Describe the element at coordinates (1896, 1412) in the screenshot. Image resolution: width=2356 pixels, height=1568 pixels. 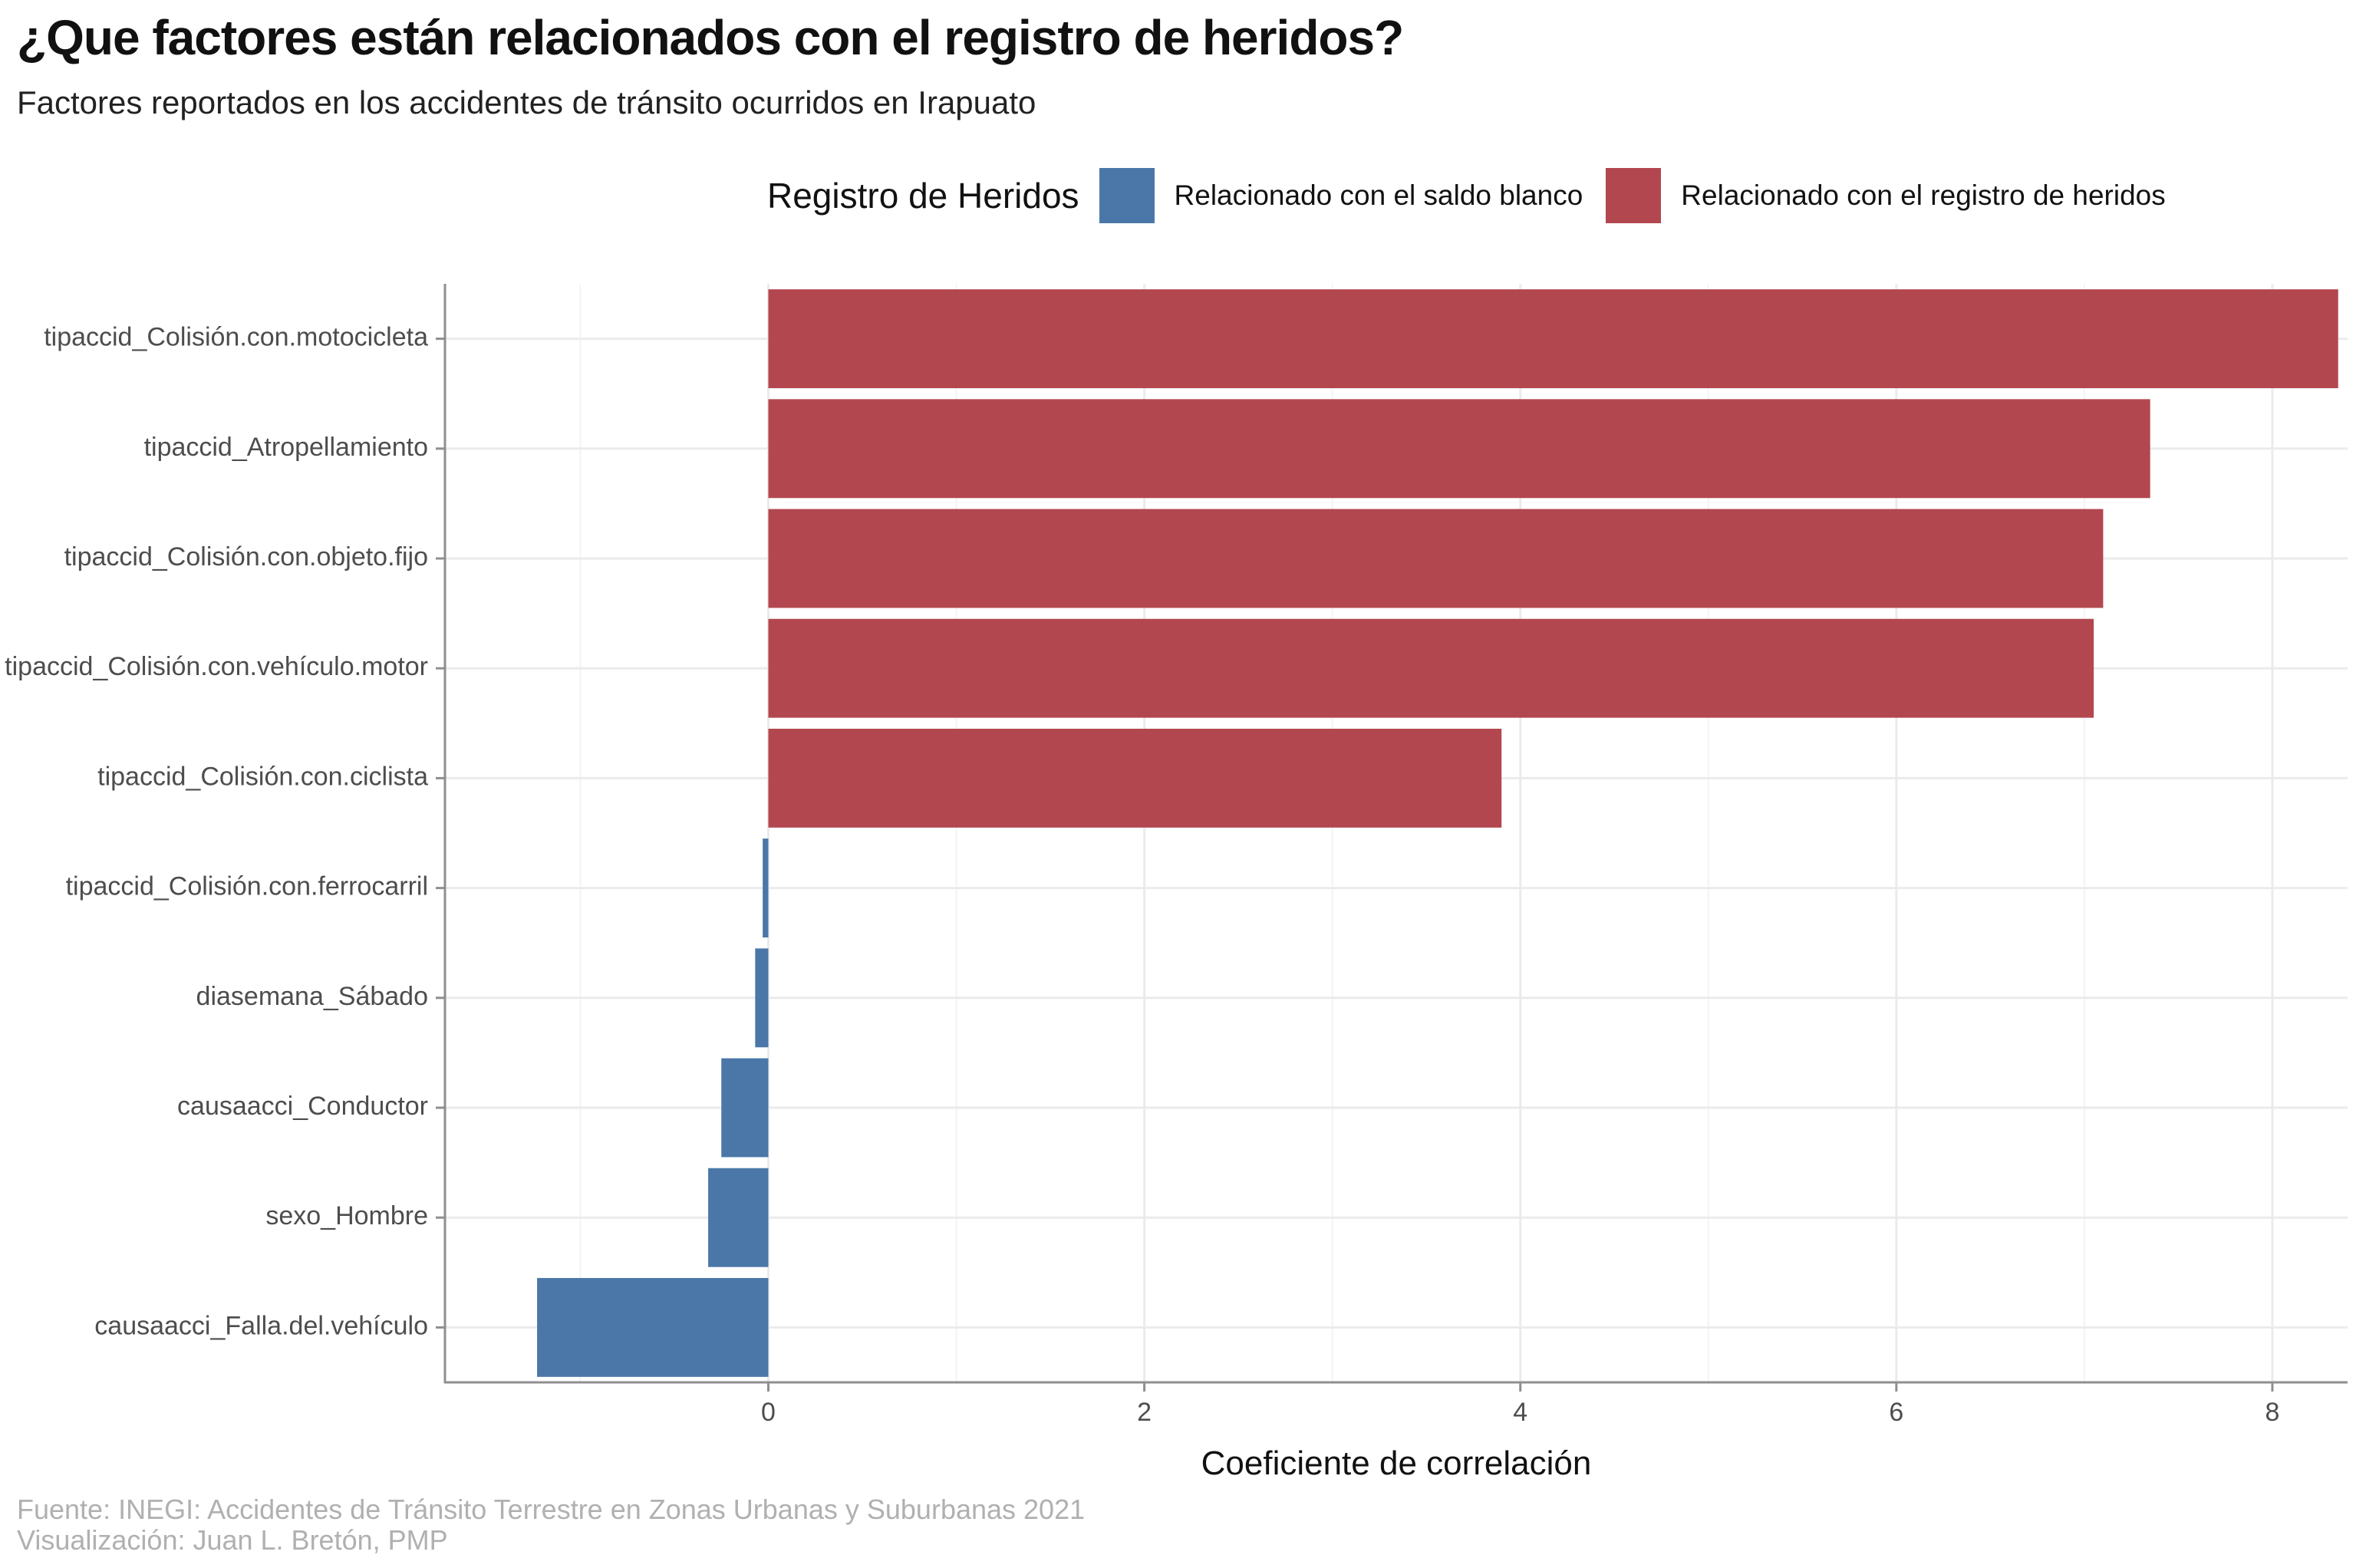
I see `x-tick-label: 6` at that location.